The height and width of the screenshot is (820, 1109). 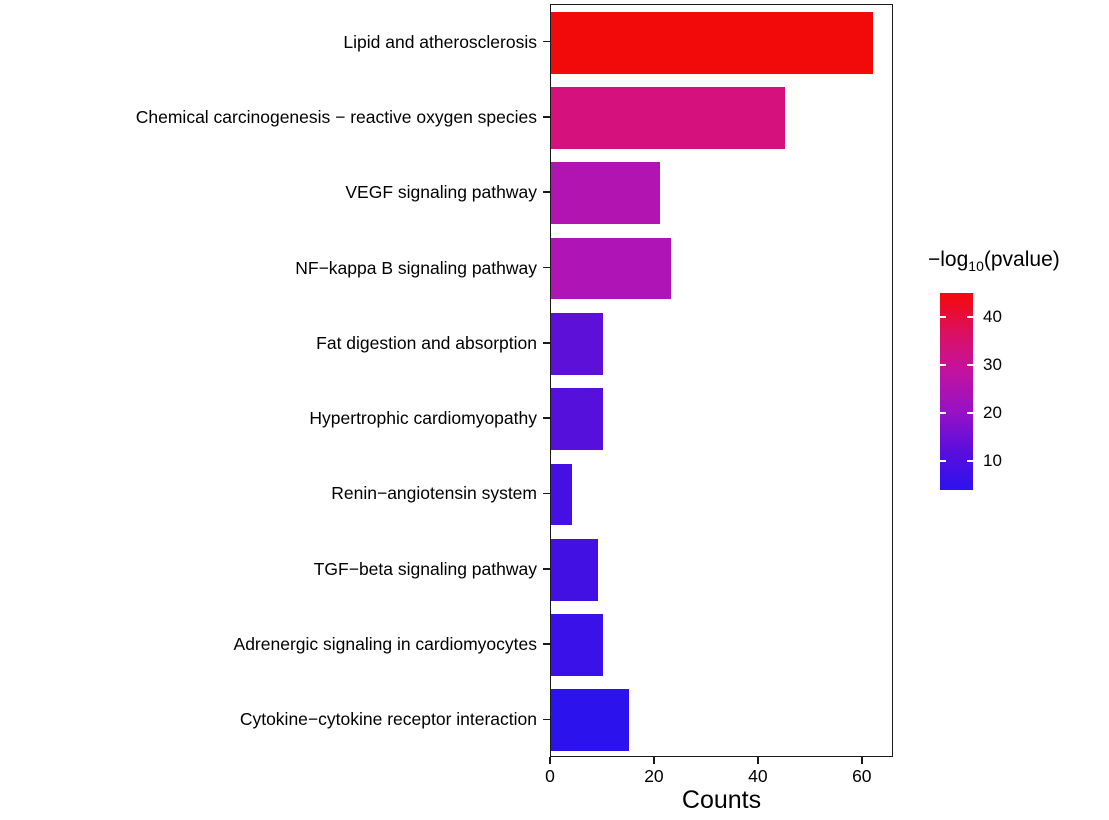 I want to click on y-axis-label: Renin−angiotensin system, so click(x=434, y=493).